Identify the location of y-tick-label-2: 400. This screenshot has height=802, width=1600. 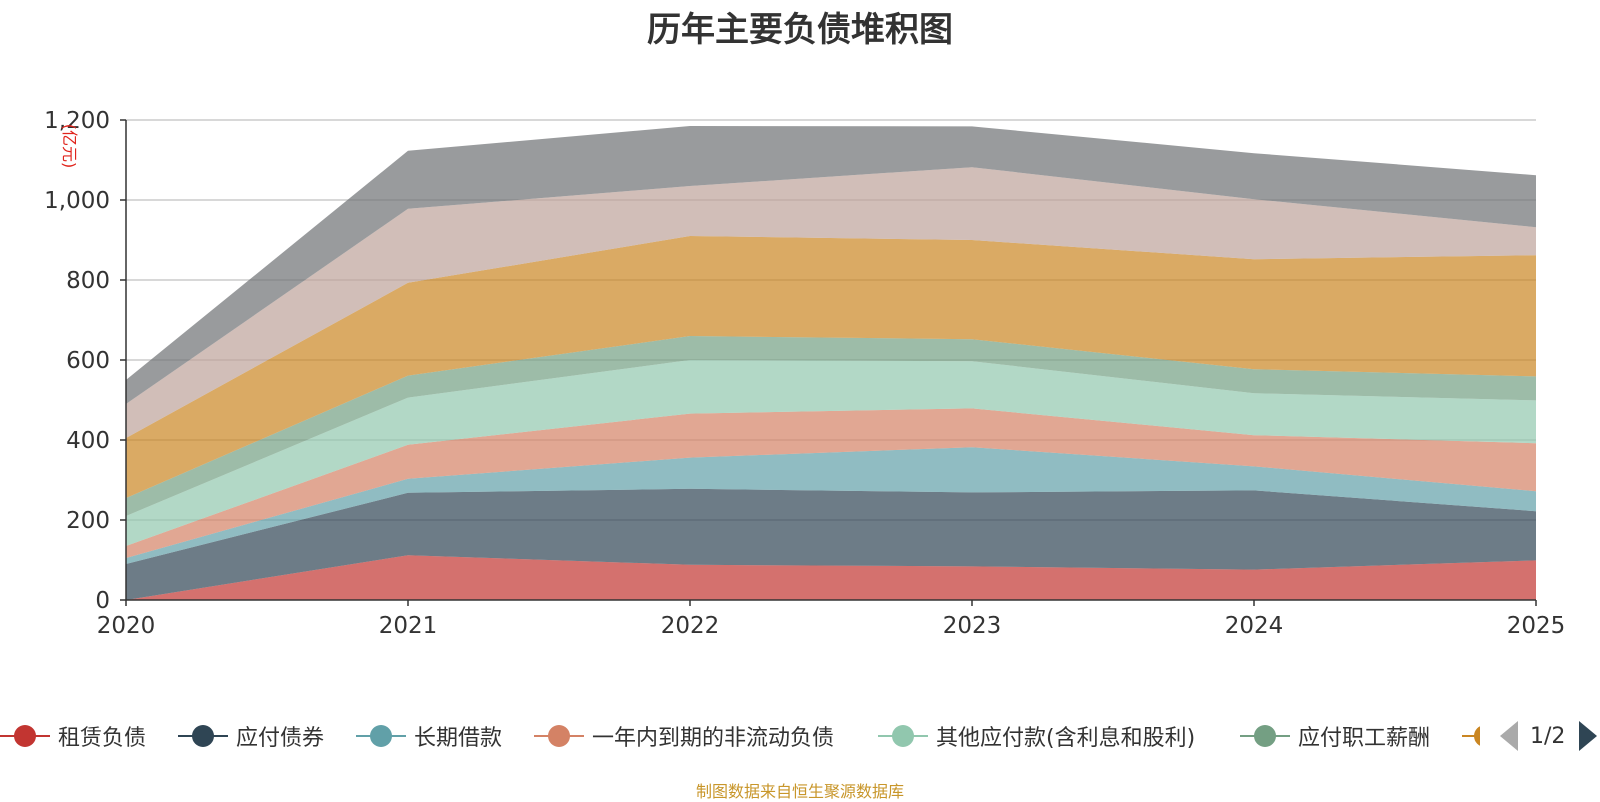
(88, 441).